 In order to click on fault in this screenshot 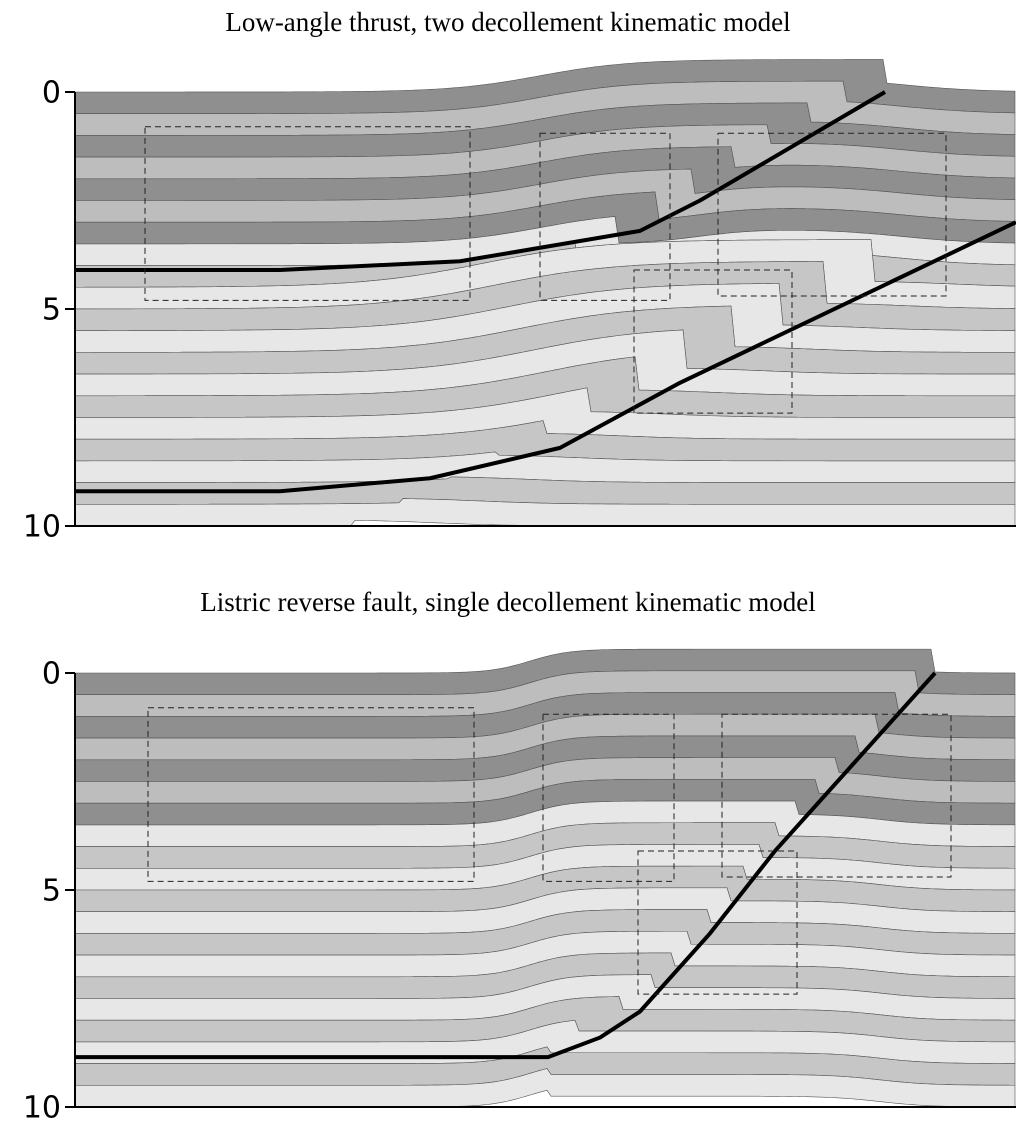, I will do `click(481, 181)`.